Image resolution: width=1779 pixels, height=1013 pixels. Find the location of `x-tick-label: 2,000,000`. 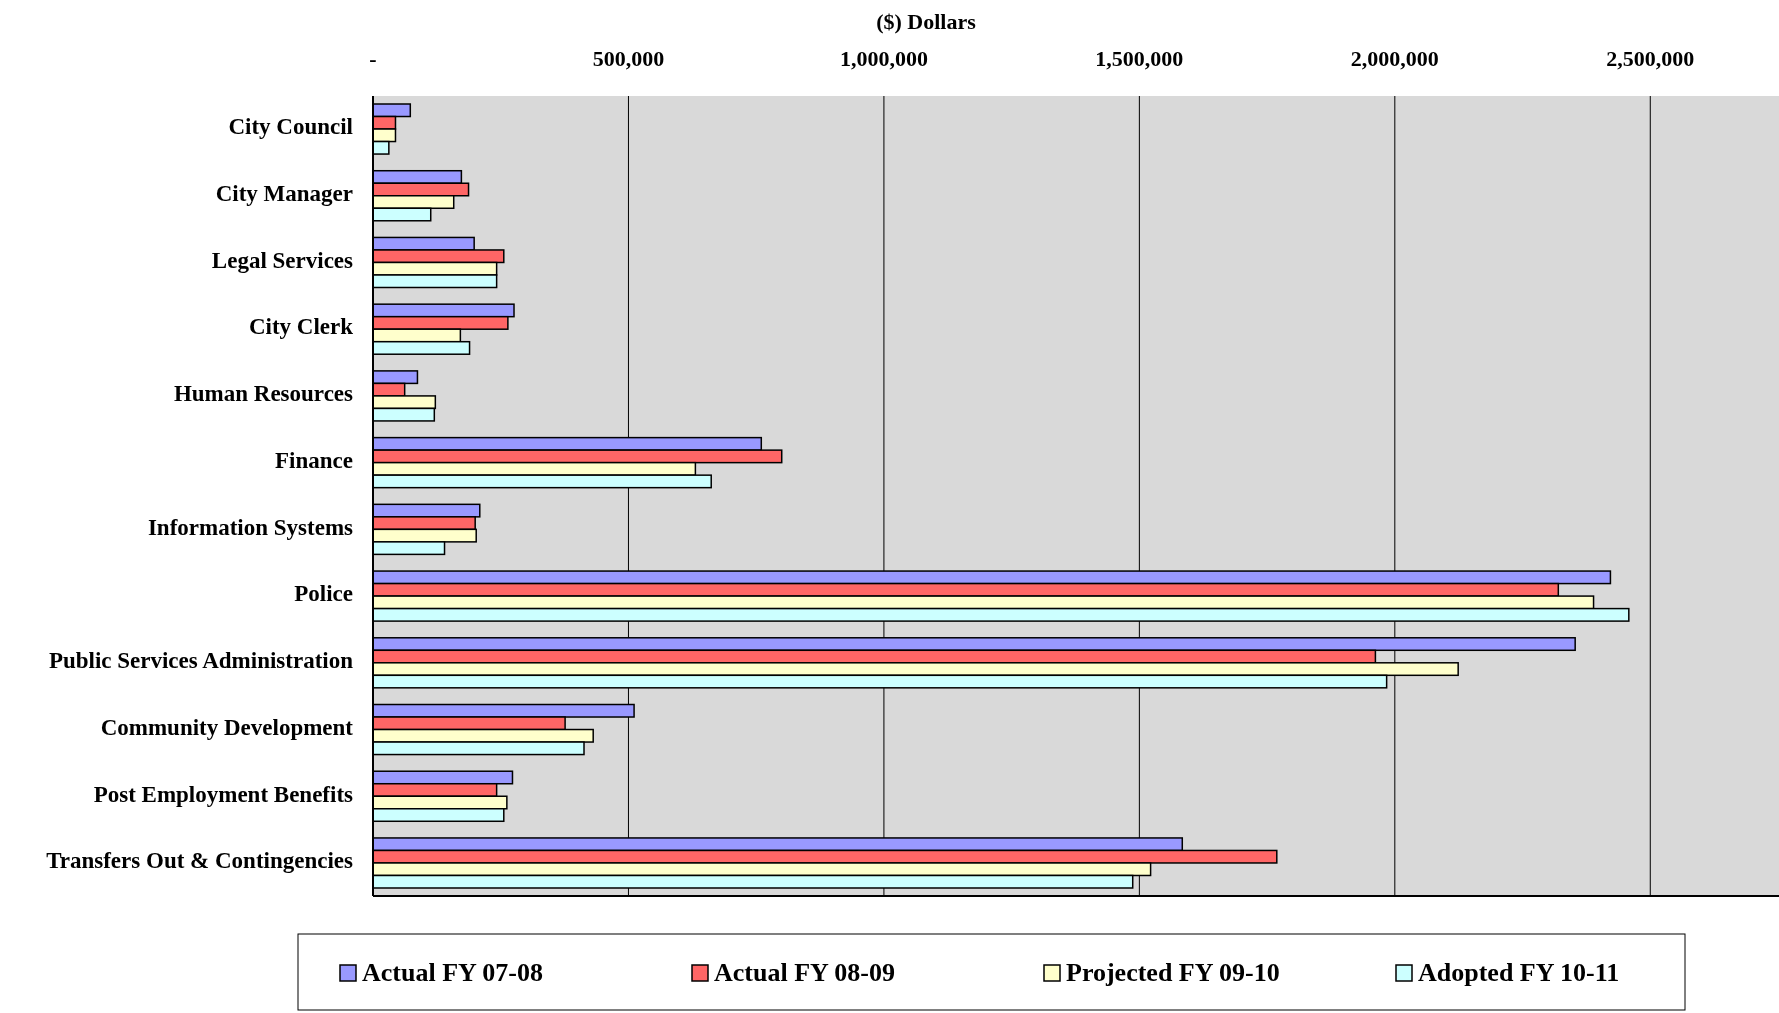

x-tick-label: 2,000,000 is located at coordinates (1394, 58).